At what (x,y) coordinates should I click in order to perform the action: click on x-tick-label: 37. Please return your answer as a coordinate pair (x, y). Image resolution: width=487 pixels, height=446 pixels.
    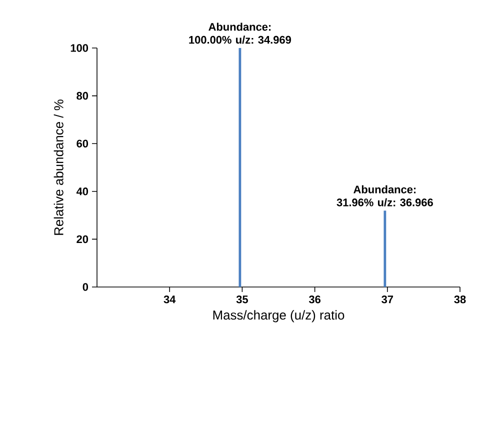
    Looking at the image, I should click on (388, 300).